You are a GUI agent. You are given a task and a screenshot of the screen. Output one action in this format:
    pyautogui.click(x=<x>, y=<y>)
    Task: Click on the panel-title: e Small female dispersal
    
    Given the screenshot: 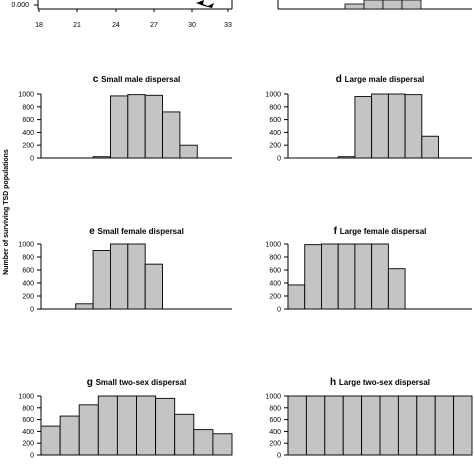 What is the action you would take?
    pyautogui.click(x=136, y=231)
    